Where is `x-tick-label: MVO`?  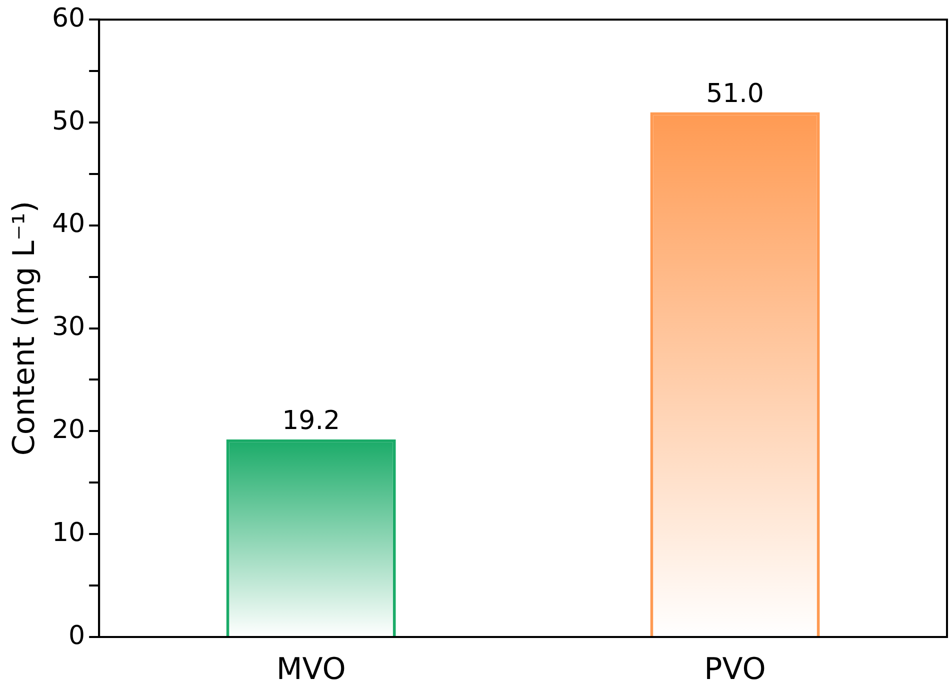 x-tick-label: MVO is located at coordinates (311, 669).